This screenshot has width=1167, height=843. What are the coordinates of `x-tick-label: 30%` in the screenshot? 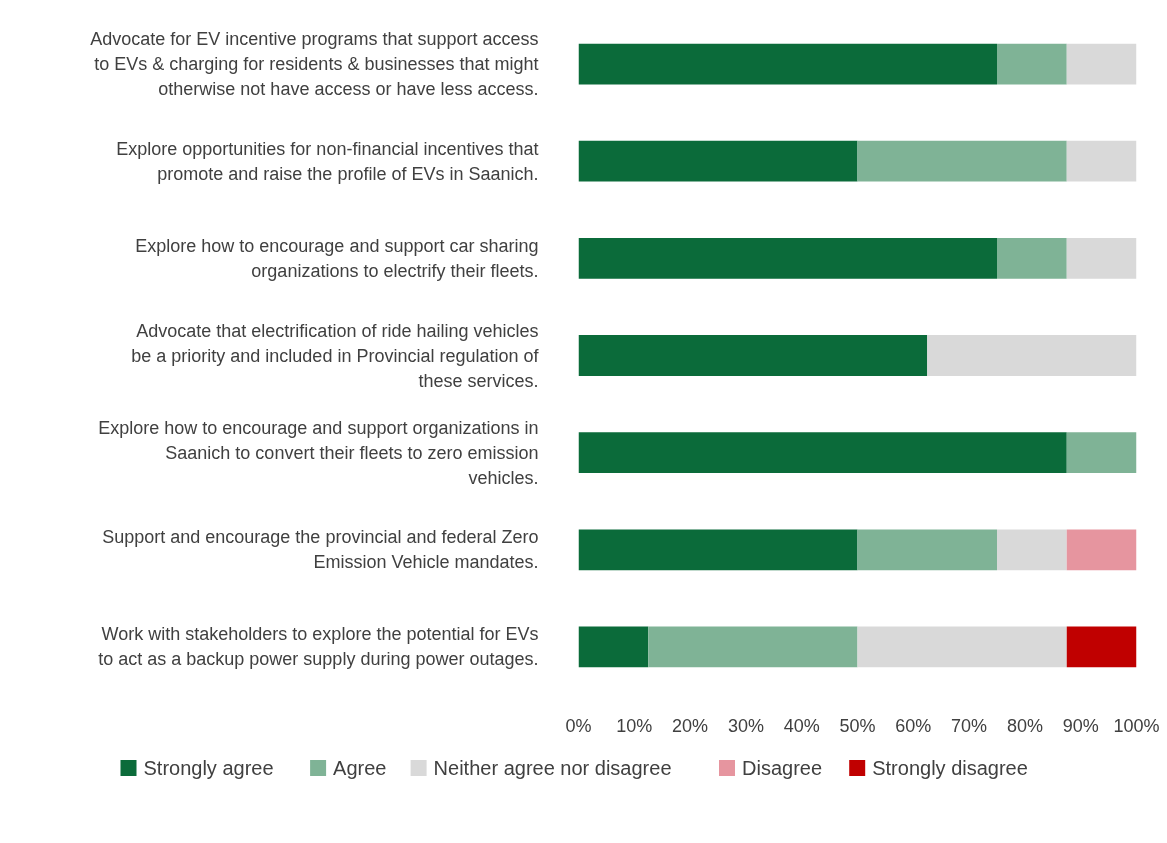 It's located at (745, 725).